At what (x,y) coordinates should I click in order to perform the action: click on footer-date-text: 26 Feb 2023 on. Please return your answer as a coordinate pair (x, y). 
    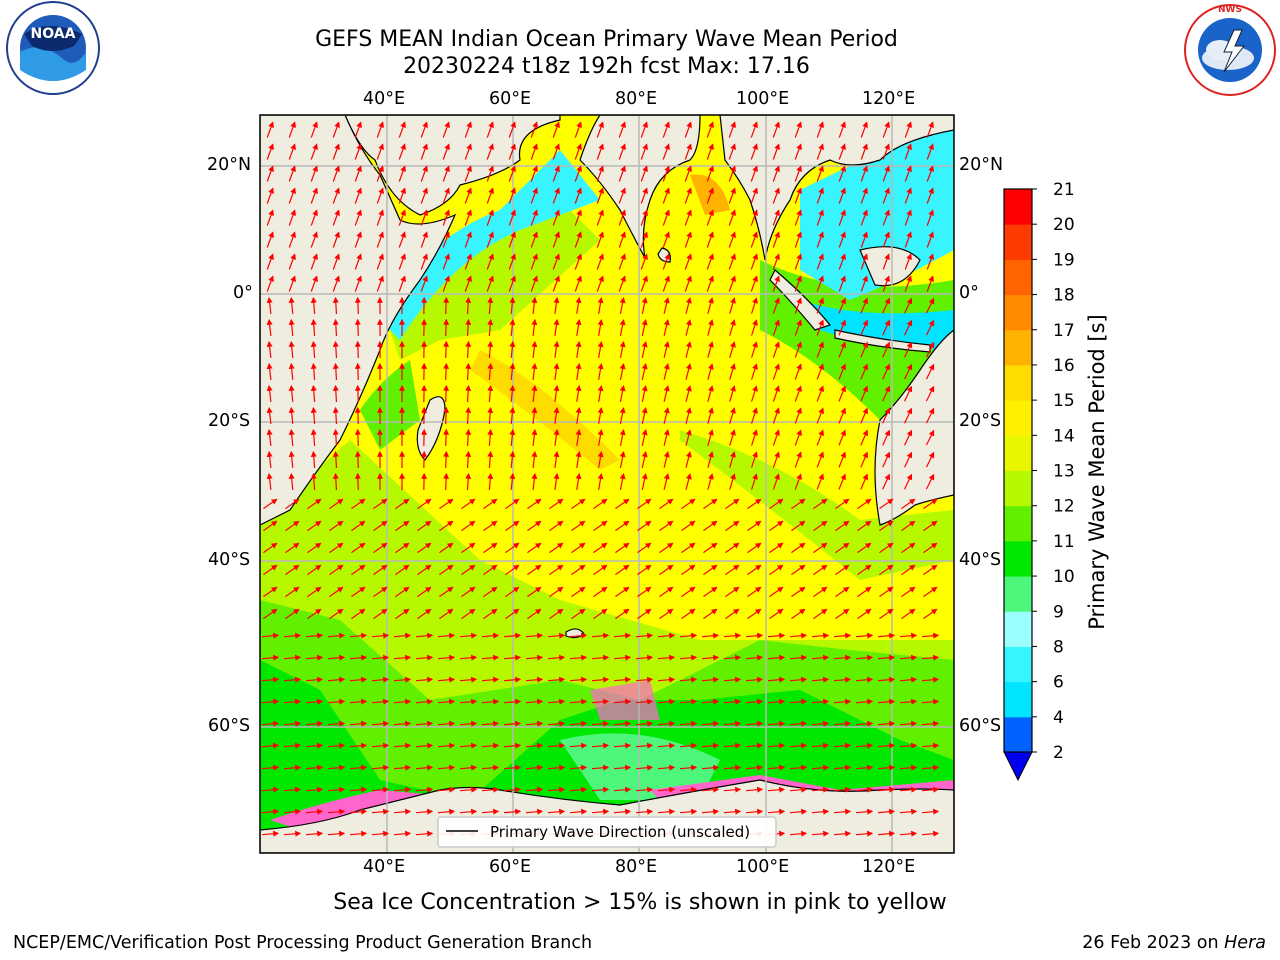
    Looking at the image, I should click on (1153, 943).